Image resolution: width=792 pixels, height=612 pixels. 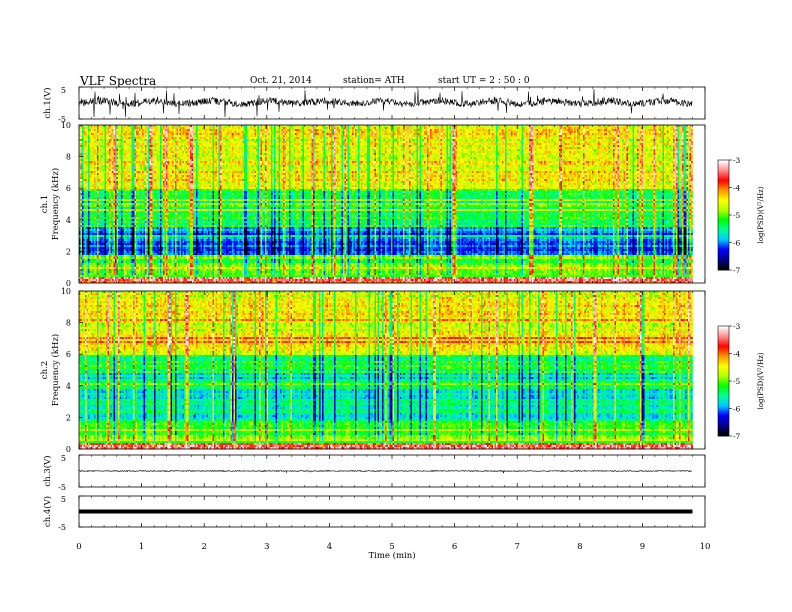 I want to click on ch1-waveform-ylabel: ch.1(V), so click(x=47, y=102).